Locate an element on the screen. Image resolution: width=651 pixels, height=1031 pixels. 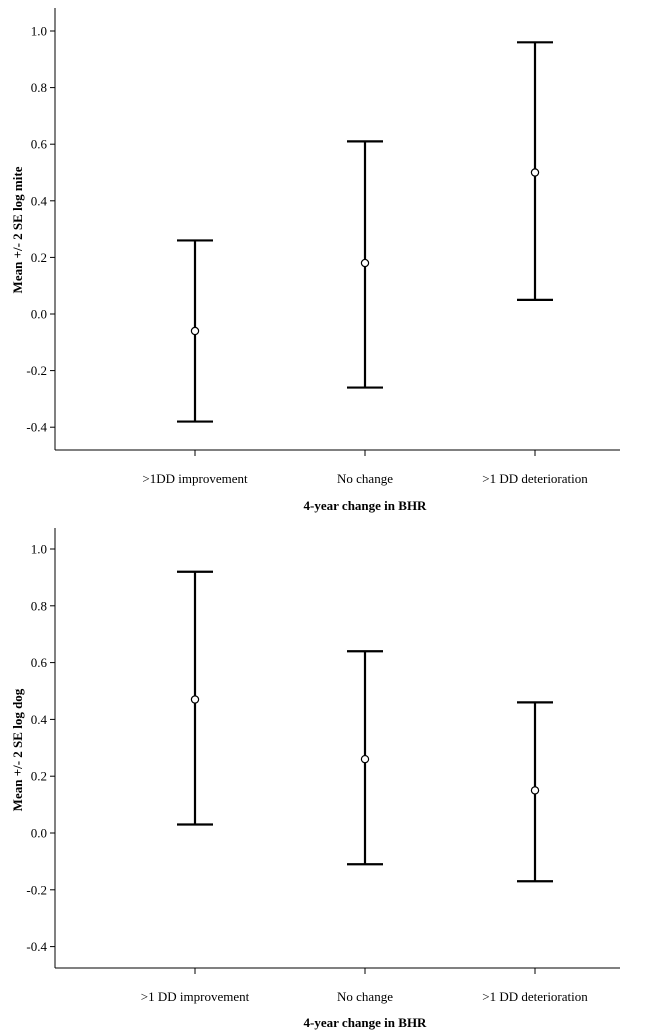
y-axis-title: Mean +/- 2 SE log mite is located at coordinates (17, 229).